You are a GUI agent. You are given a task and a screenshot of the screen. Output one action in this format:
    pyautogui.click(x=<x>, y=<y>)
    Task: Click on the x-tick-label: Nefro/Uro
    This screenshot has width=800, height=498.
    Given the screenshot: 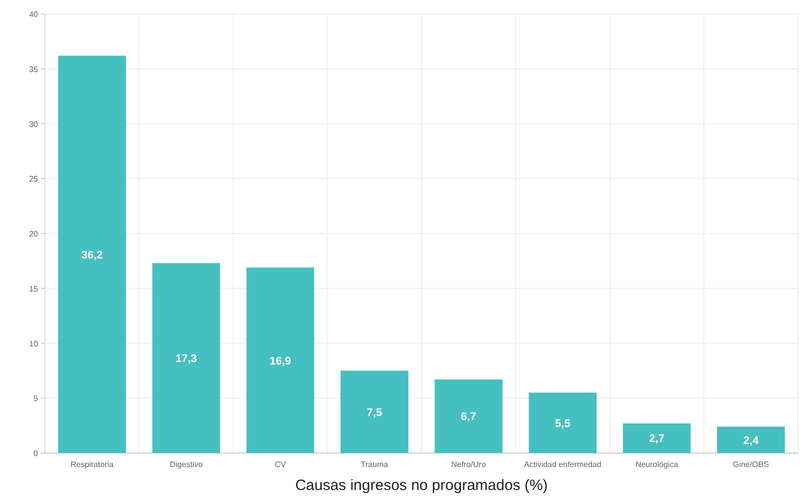 What is the action you would take?
    pyautogui.click(x=468, y=464)
    